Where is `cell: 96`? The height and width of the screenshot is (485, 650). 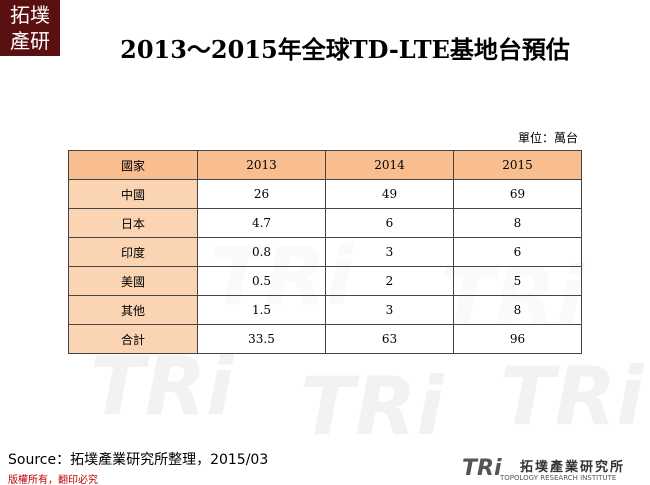
cell: 96 is located at coordinates (517, 339).